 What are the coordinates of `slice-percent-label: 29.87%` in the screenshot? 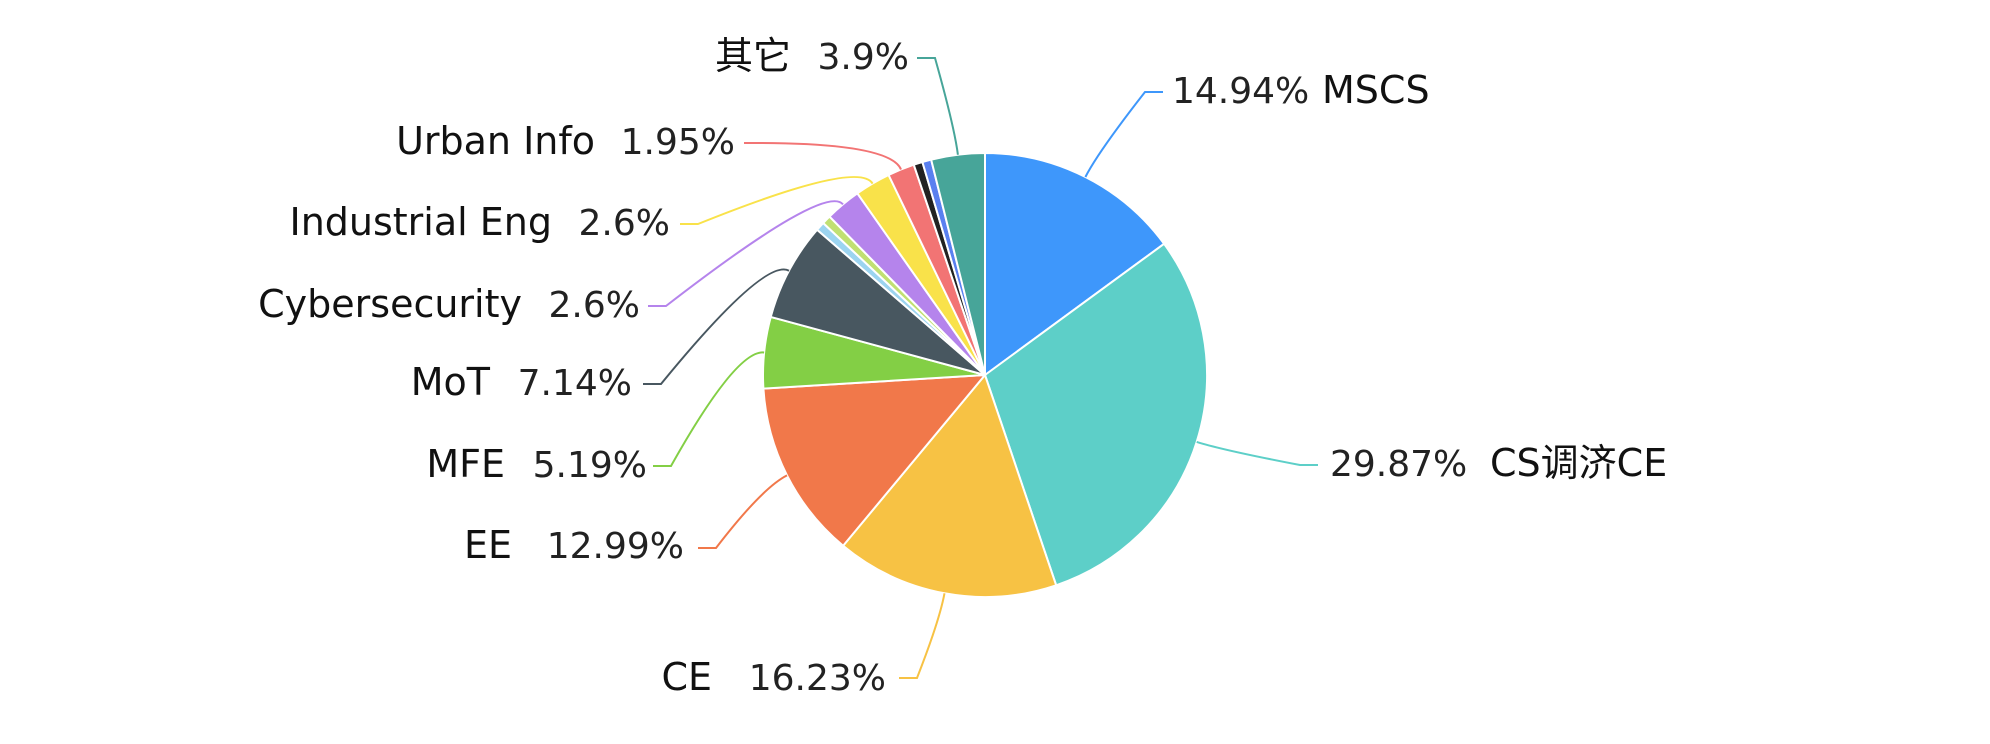 It's located at (1398, 464).